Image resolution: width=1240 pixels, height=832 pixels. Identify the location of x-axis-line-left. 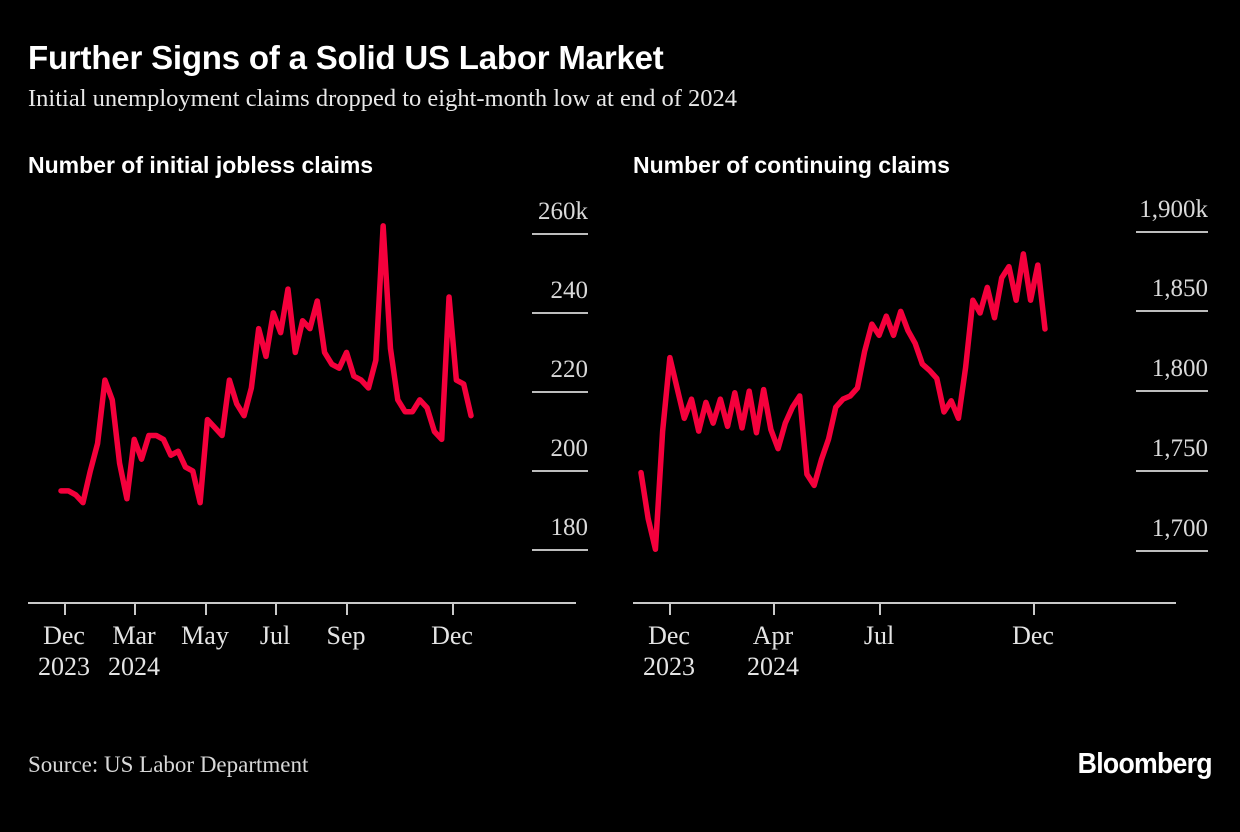
(302, 603).